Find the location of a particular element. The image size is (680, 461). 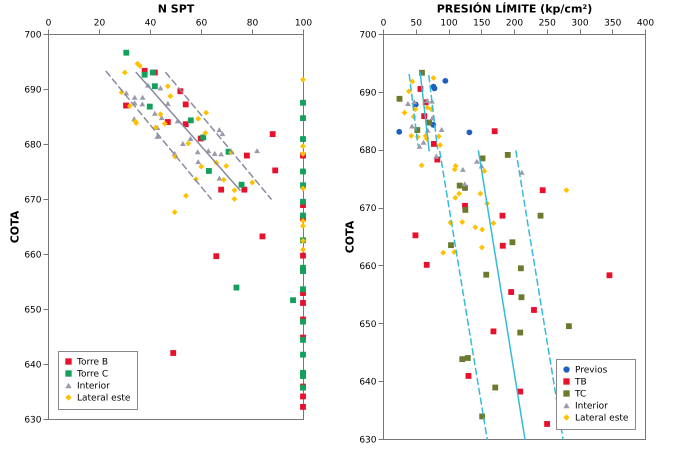

x-tick-label: 50 is located at coordinates (416, 23).